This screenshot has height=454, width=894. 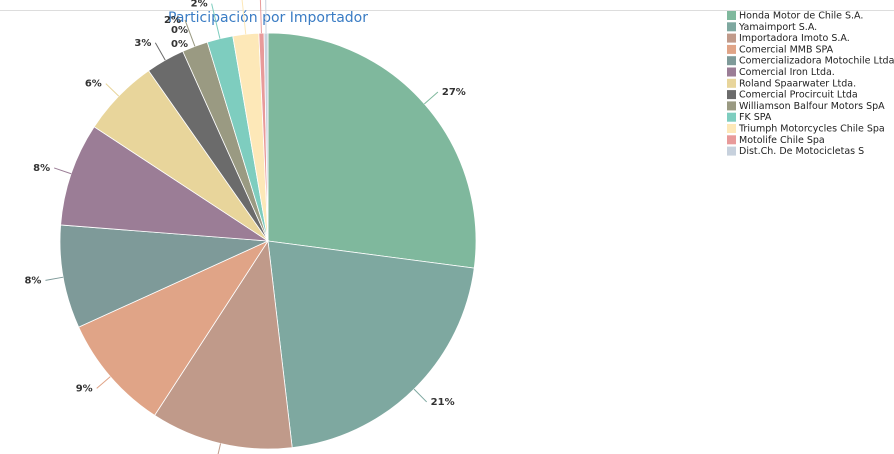 I want to click on data-label: 6%, so click(x=93, y=84).